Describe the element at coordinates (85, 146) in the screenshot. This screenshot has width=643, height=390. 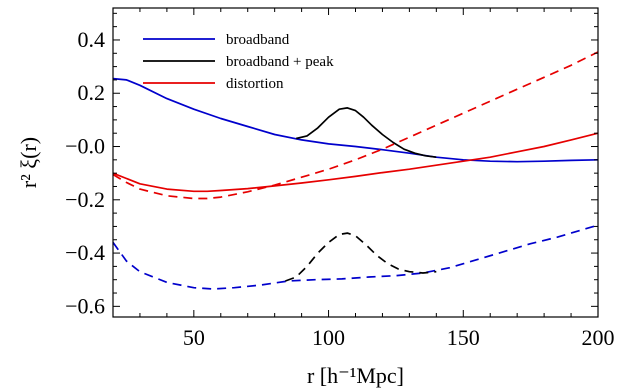
I see `y-tick-label: −0.0` at that location.